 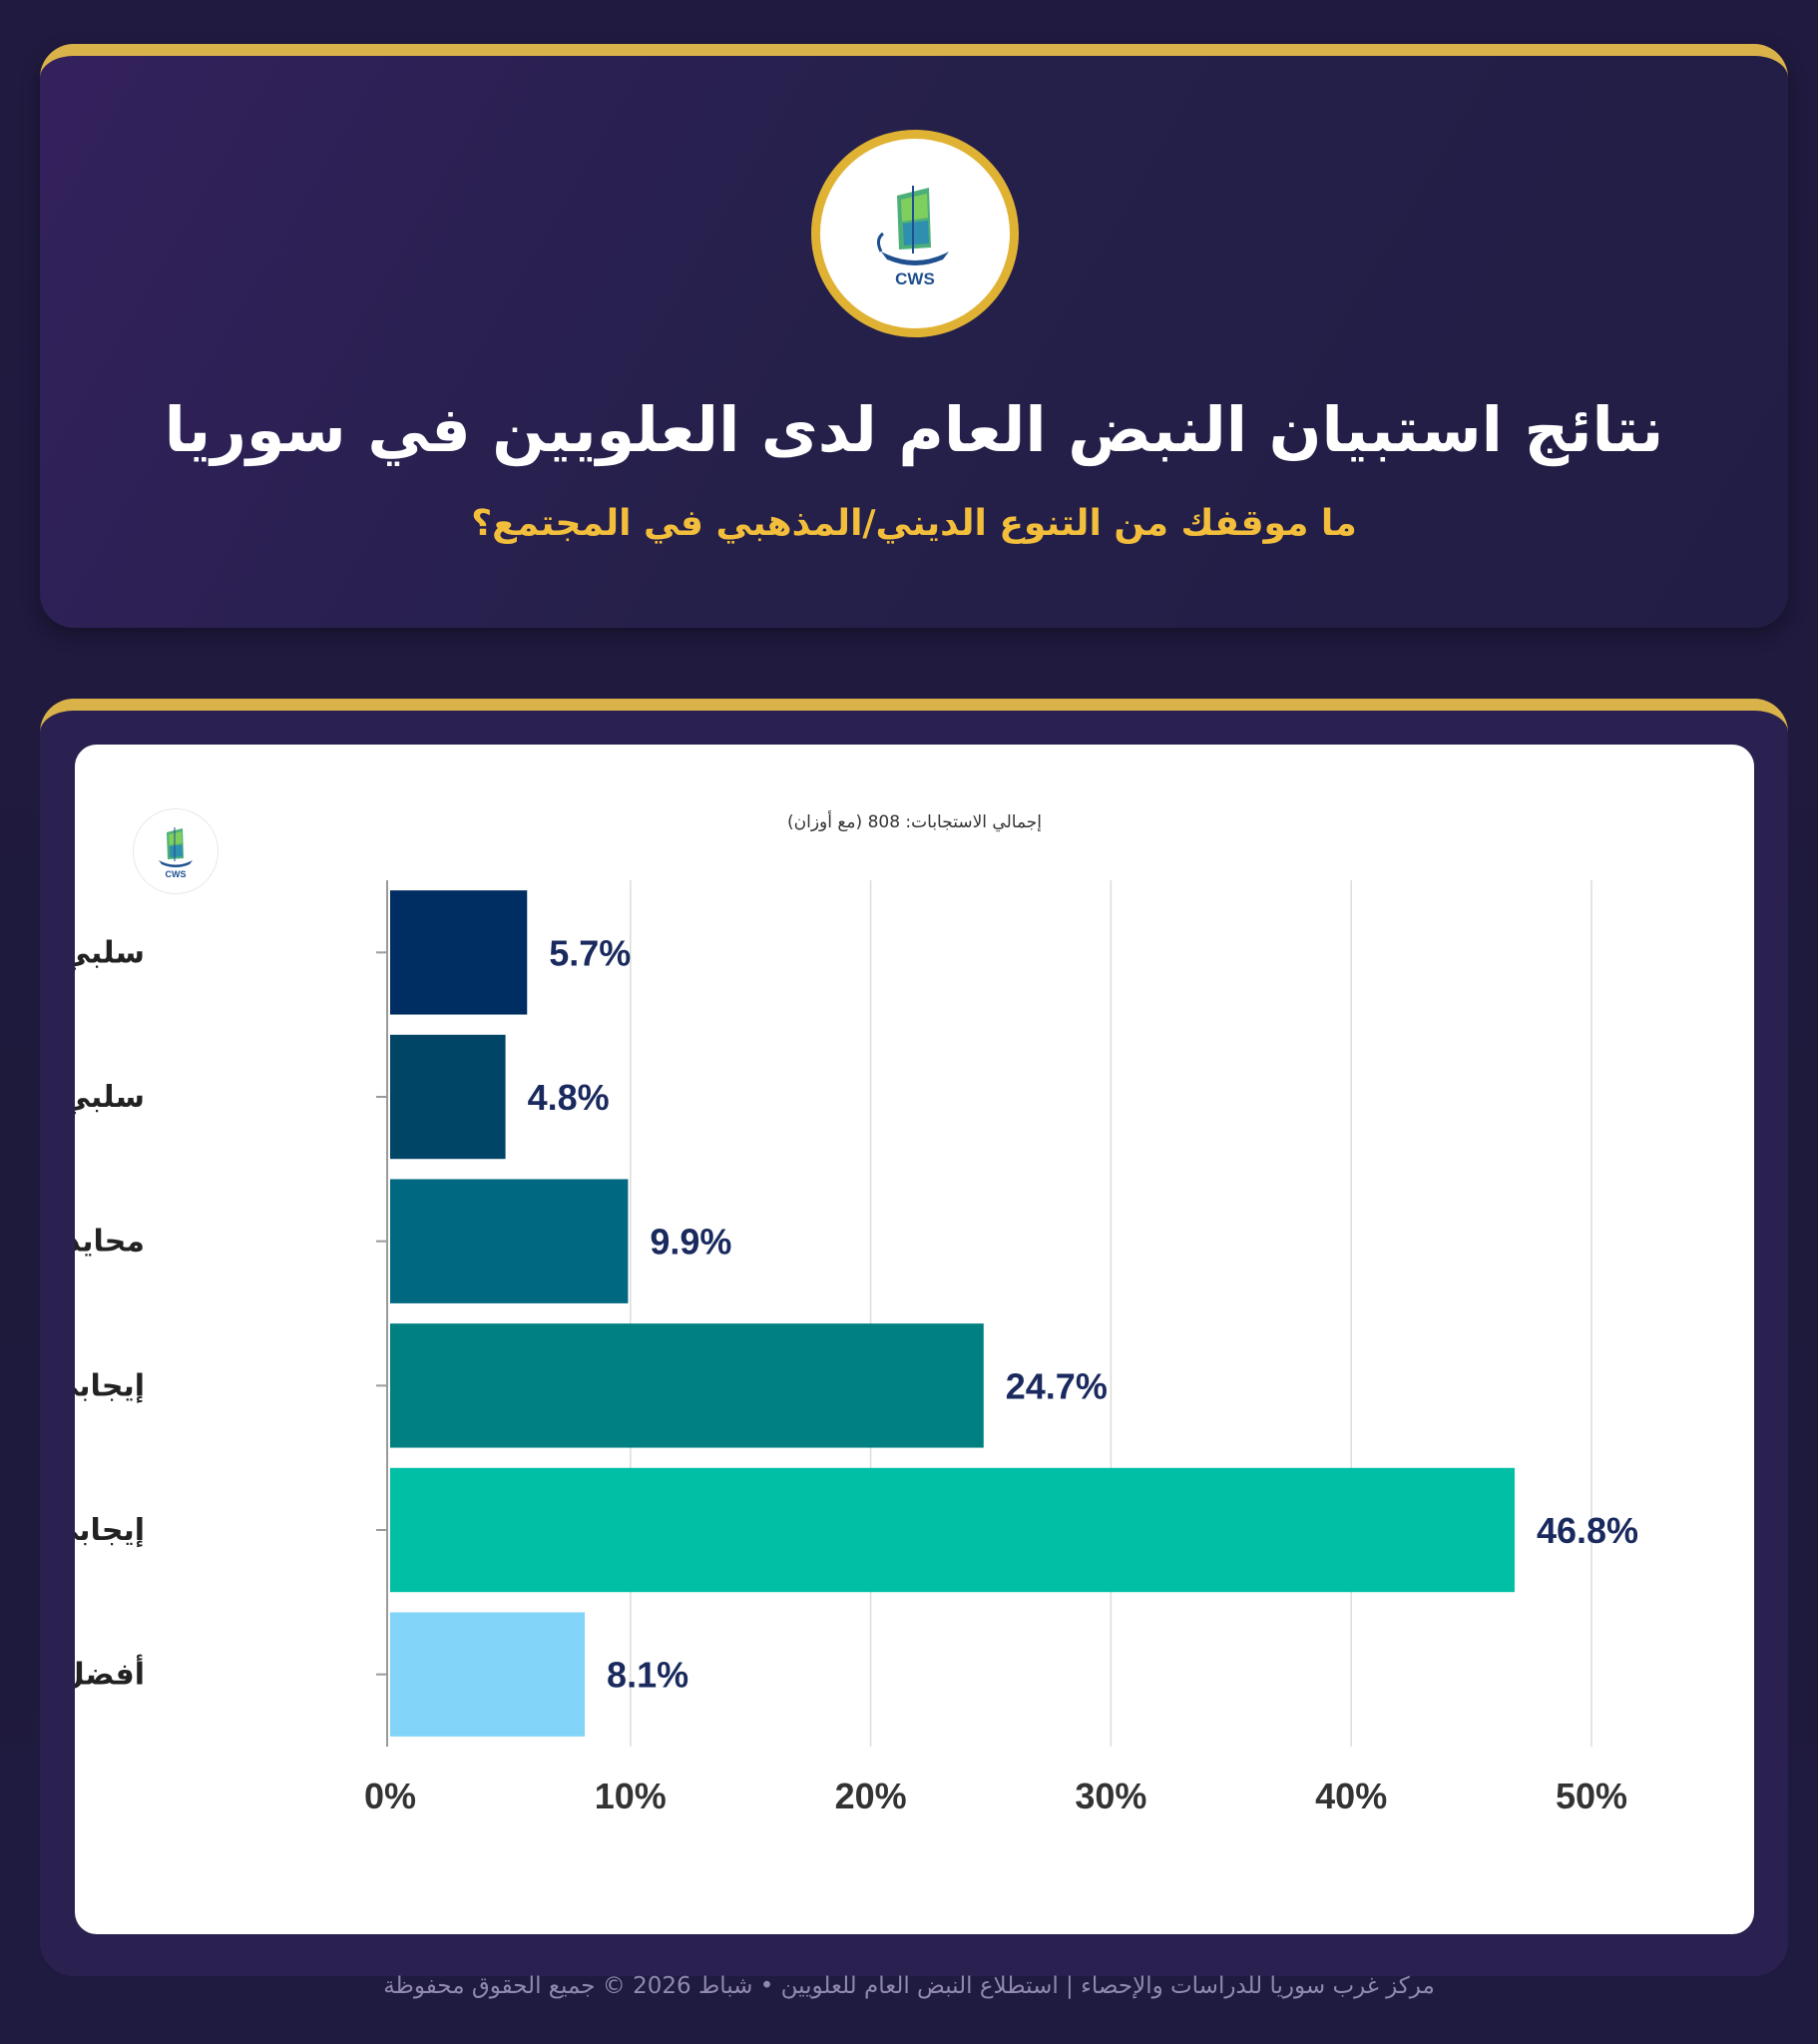 I want to click on value-label: 4.8%, so click(x=569, y=1097).